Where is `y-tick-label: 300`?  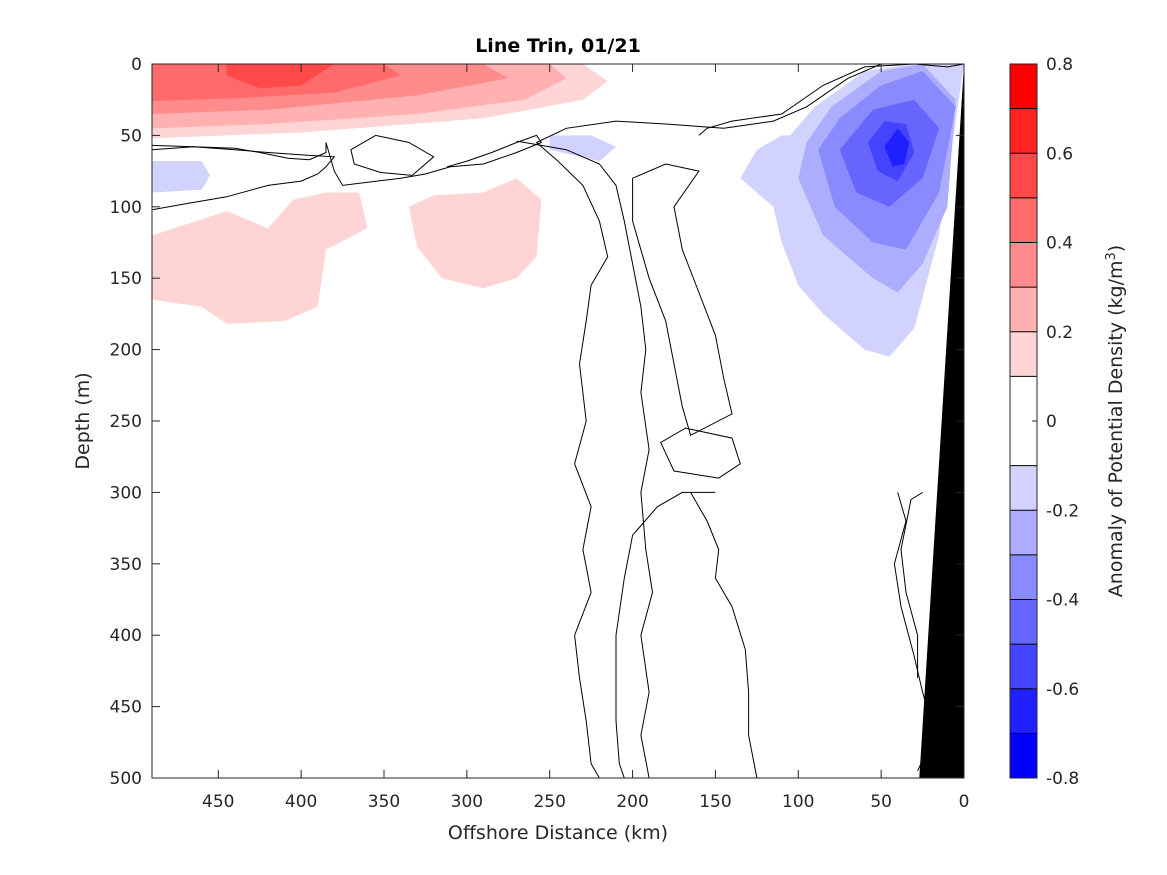
y-tick-label: 300 is located at coordinates (126, 493).